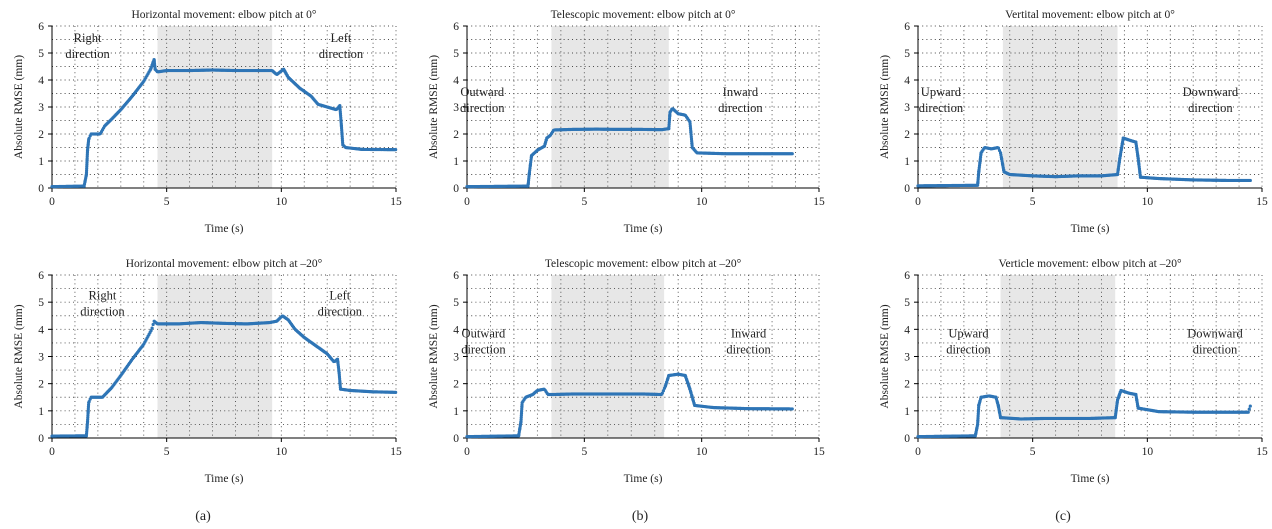 Image resolution: width=1272 pixels, height=529 pixels. What do you see at coordinates (741, 92) in the screenshot?
I see `annotation-line: Inward` at bounding box center [741, 92].